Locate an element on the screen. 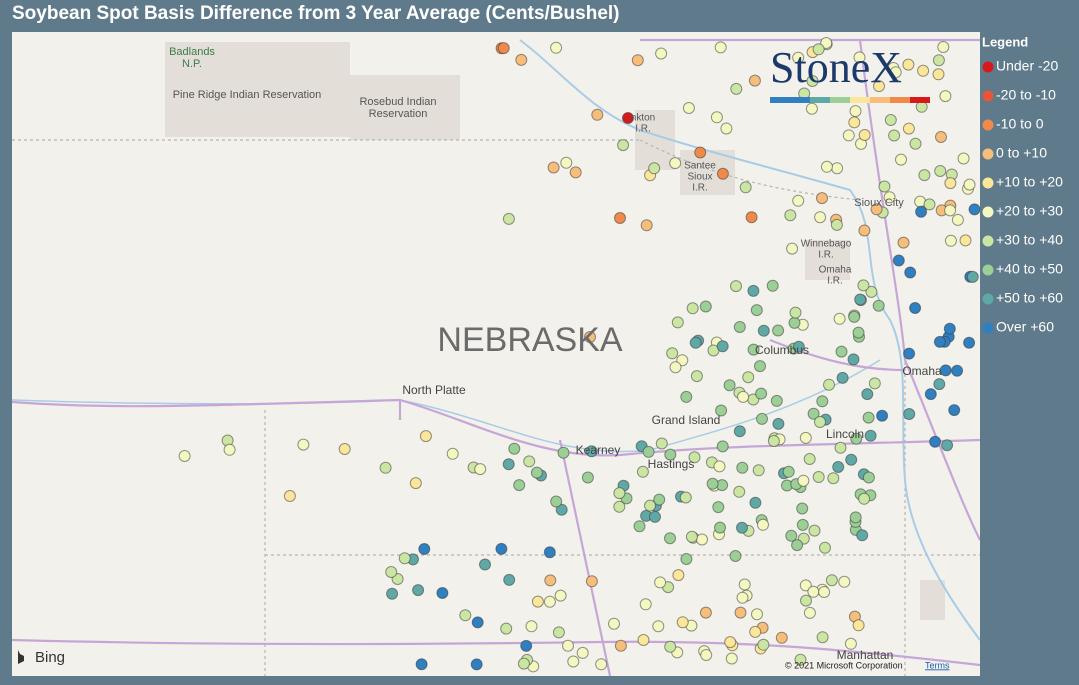  legend-label: -10 to 0 is located at coordinates (1020, 124).